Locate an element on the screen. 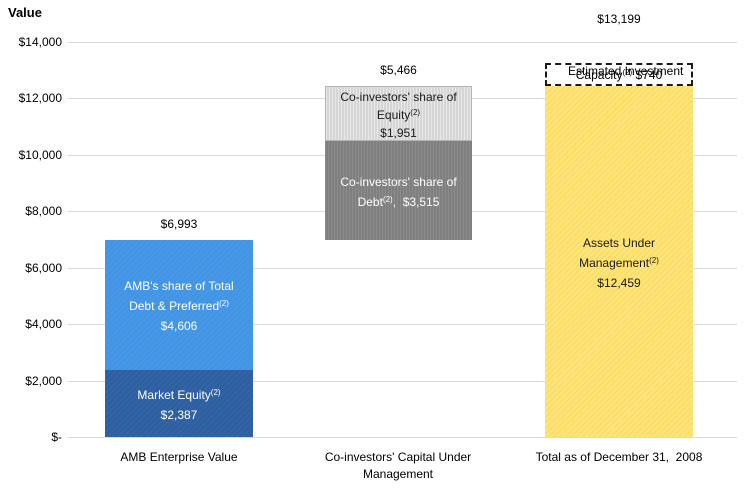 The height and width of the screenshot is (504, 750). segment-label: Capacity(2) $740 is located at coordinates (619, 74).